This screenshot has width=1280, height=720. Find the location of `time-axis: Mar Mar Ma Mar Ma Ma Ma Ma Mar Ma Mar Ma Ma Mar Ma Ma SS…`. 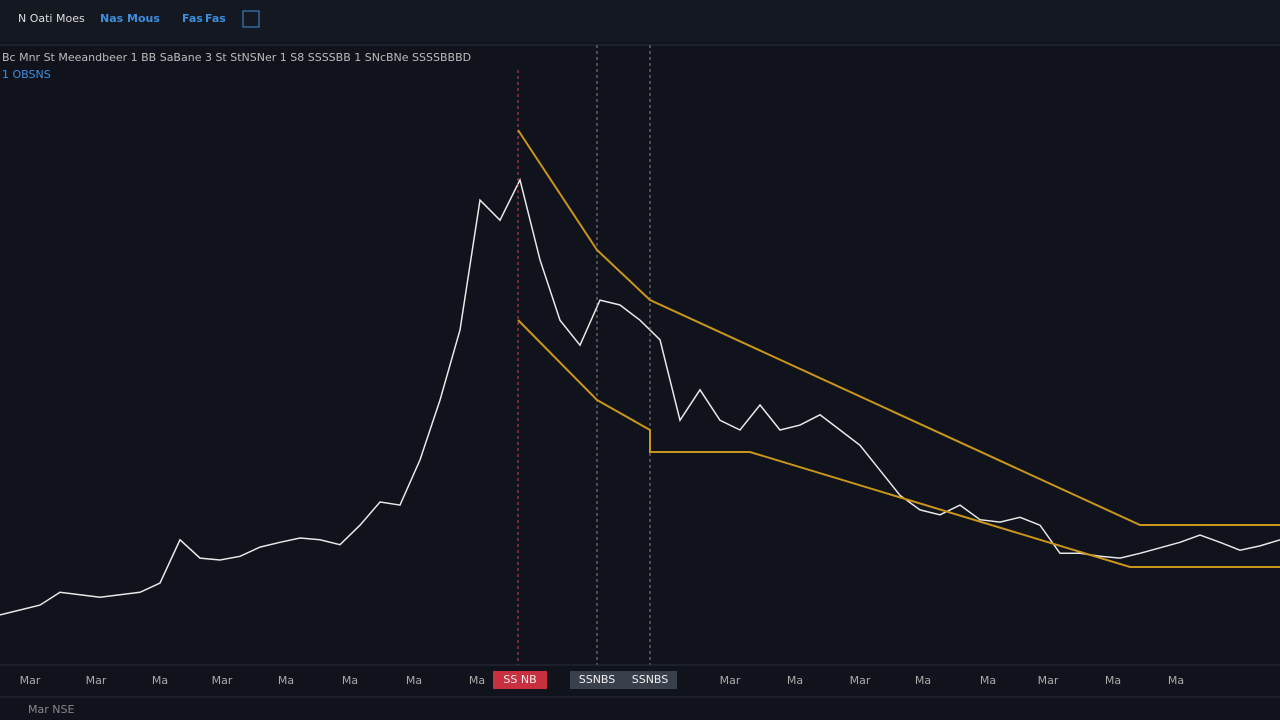

time-axis: Mar Mar Ma Mar Ma Ma Ma Ma Mar Ma Mar Ma Ma Mar Ma Ma SS… is located at coordinates (602, 680).